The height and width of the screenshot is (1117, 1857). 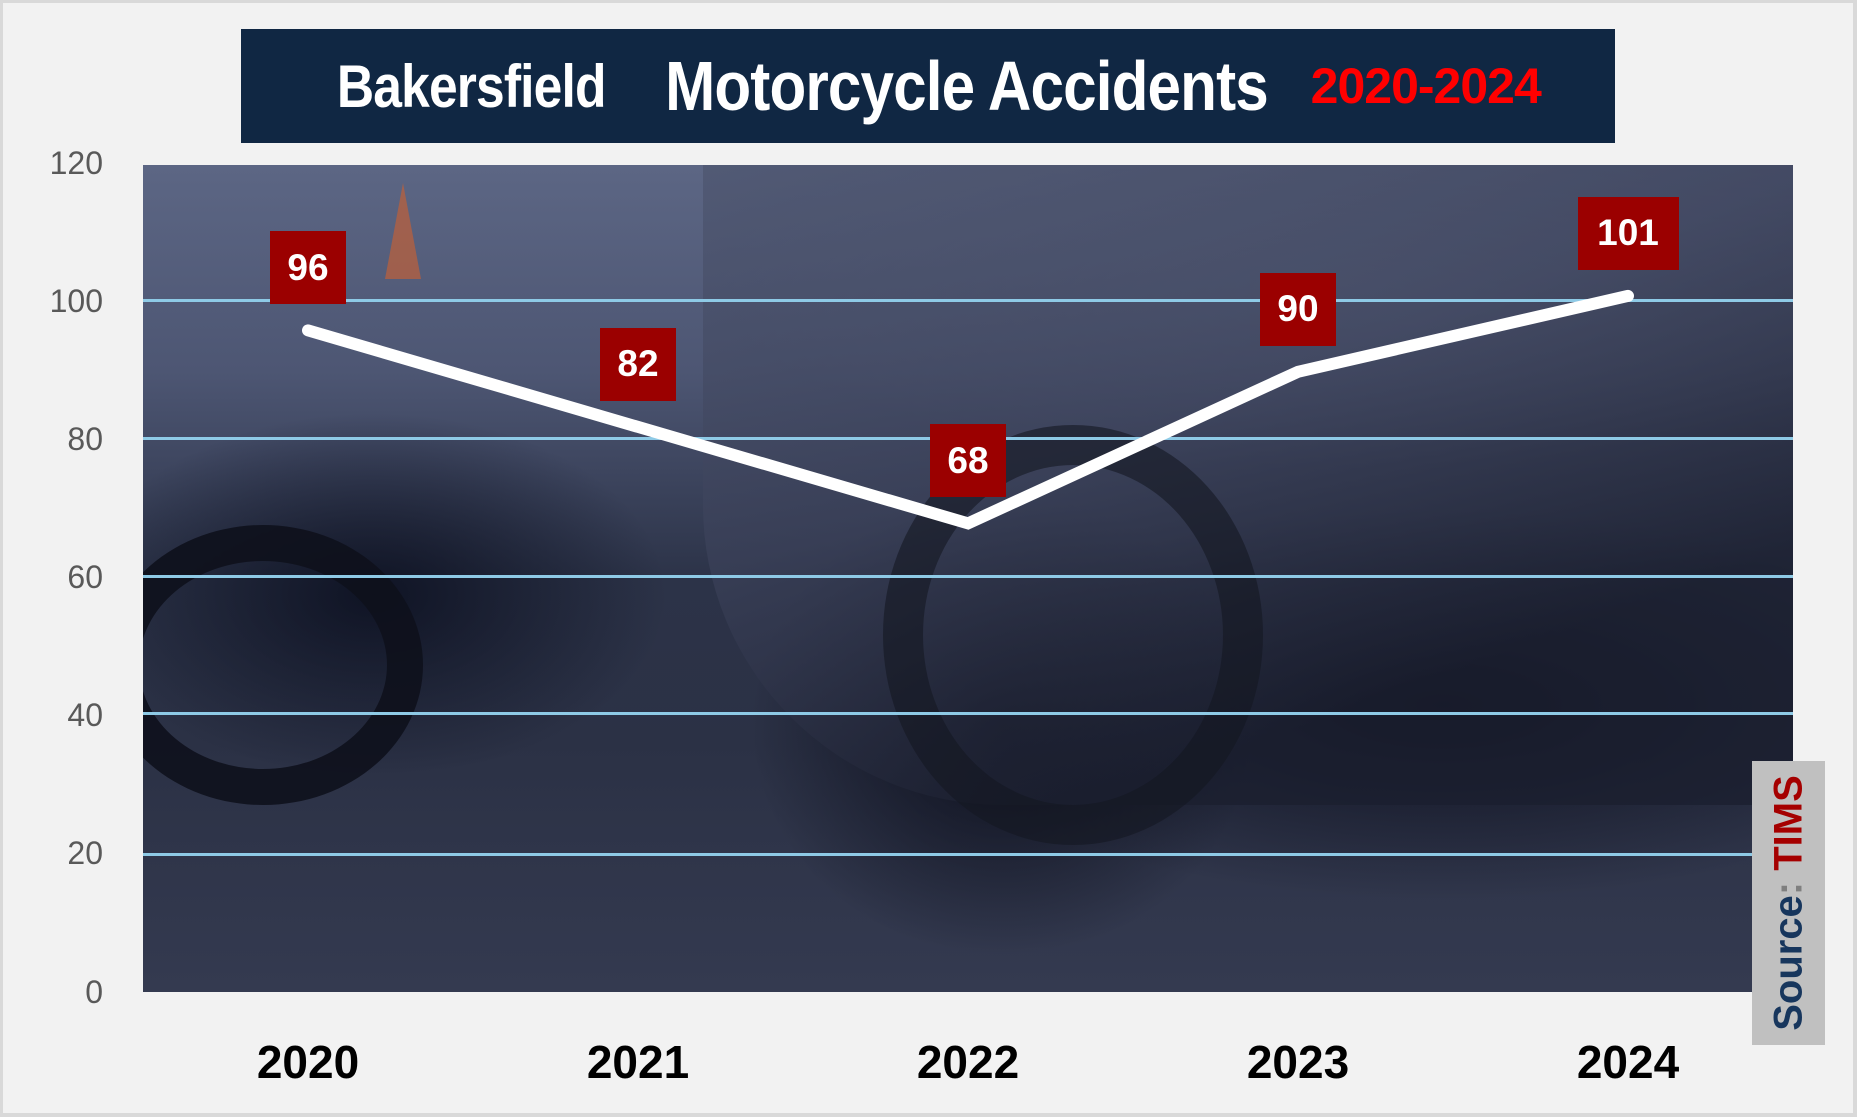 What do you see at coordinates (1298, 309) in the screenshot?
I see `data-label-2023: 90` at bounding box center [1298, 309].